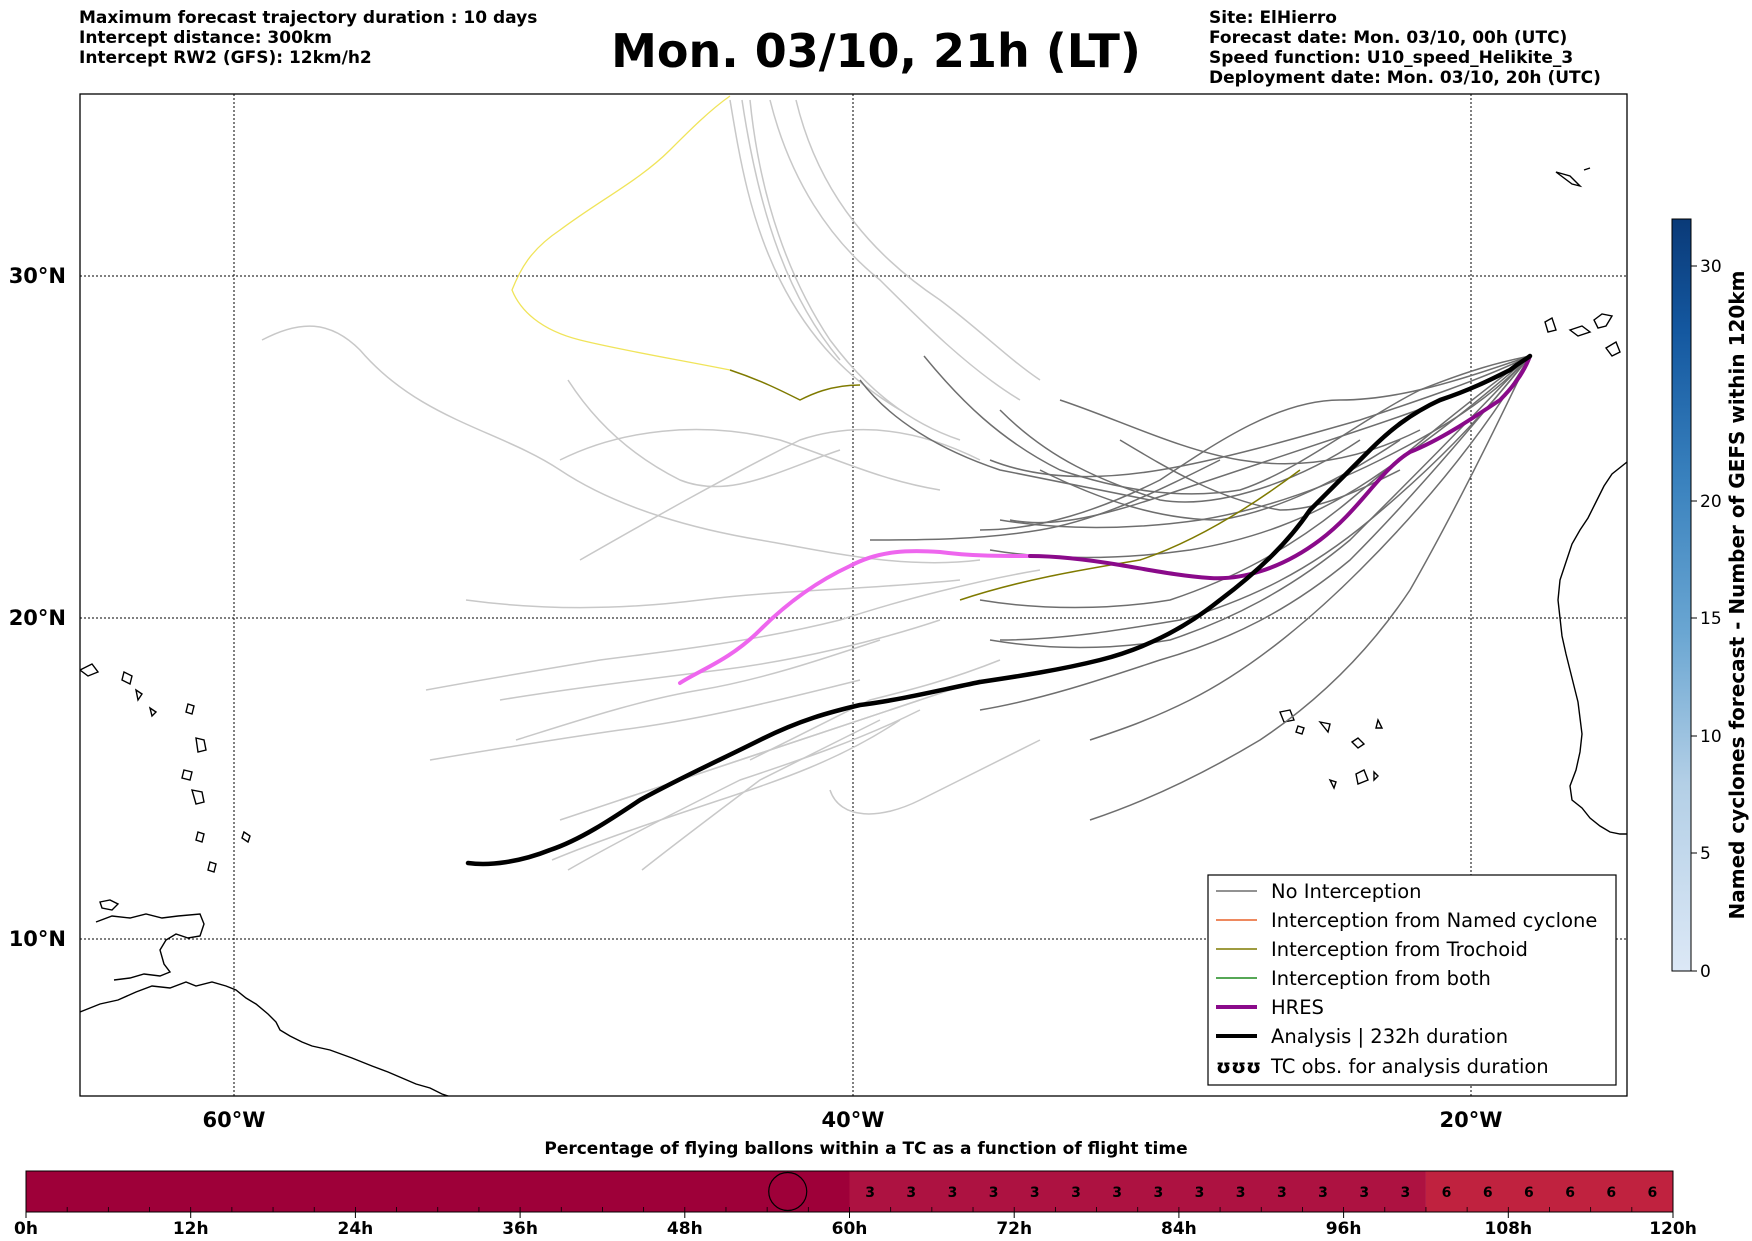 The width and height of the screenshot is (1752, 1241). I want to click on canaries, so click(1582, 335).